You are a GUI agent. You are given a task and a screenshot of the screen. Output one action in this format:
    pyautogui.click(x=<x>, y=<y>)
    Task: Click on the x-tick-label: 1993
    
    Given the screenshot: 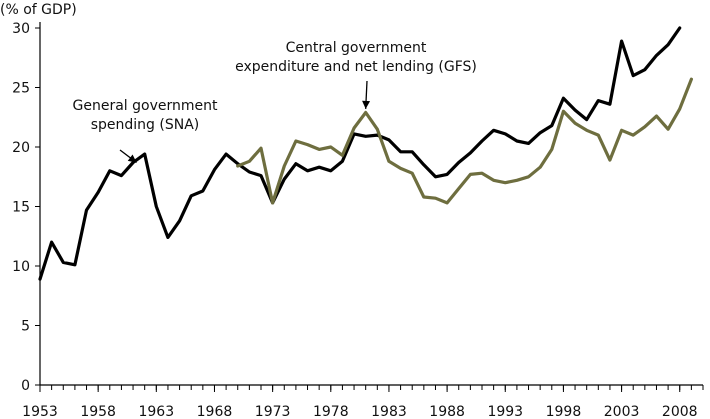 What is the action you would take?
    pyautogui.click(x=505, y=411)
    